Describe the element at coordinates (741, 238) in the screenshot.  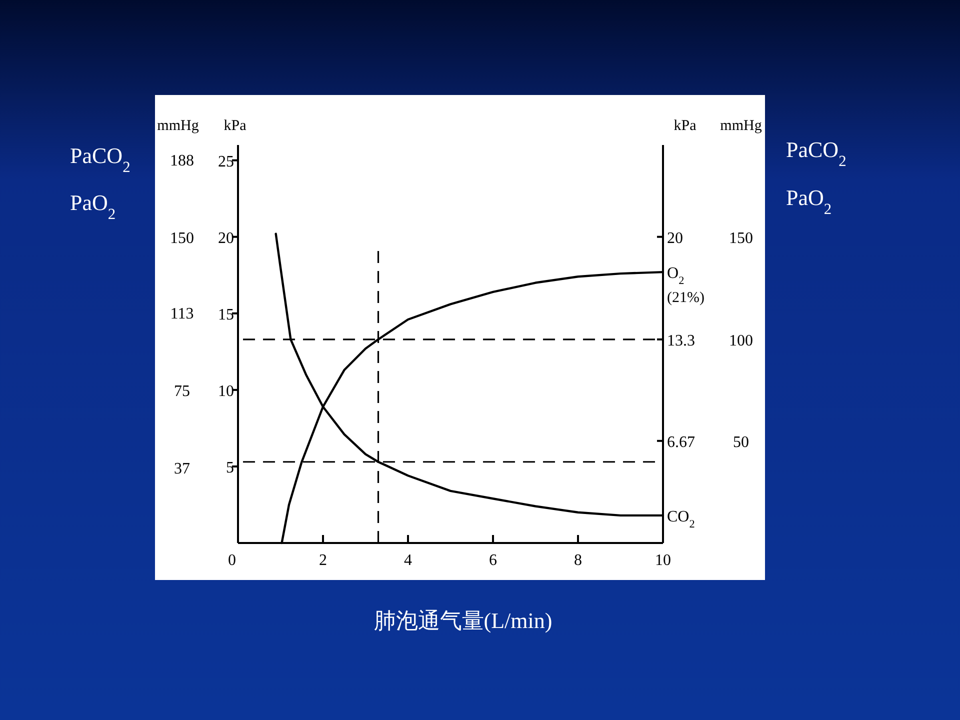
I see `text: 150` at that location.